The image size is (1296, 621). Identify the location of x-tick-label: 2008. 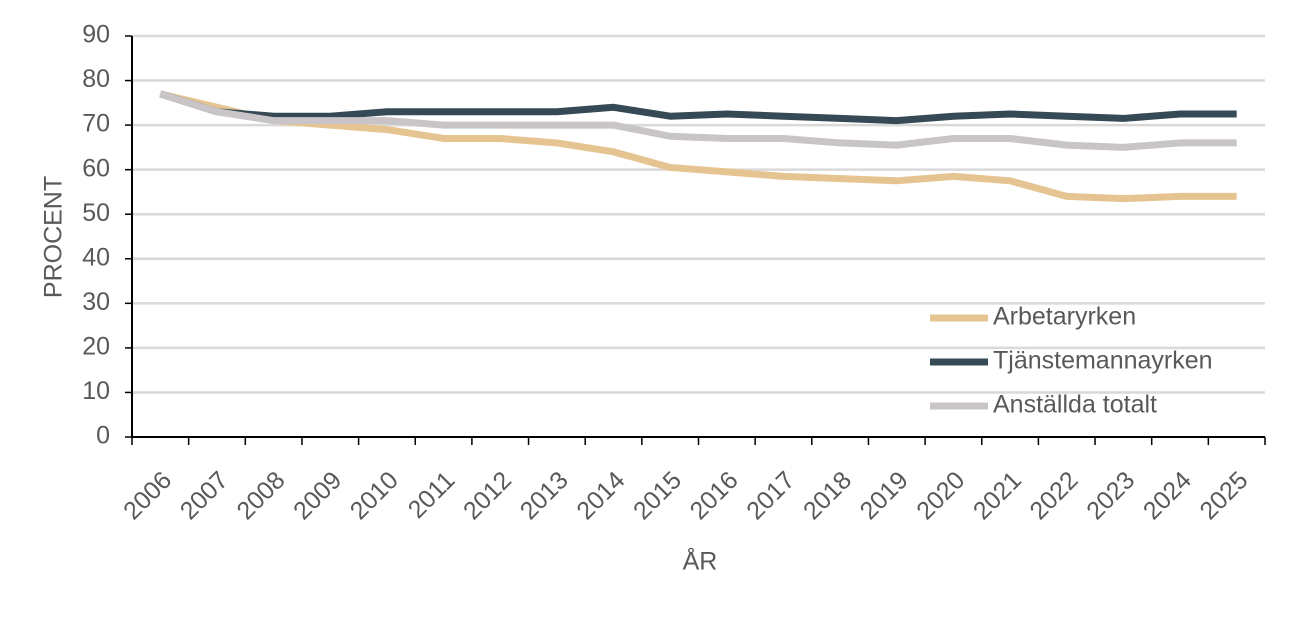
(260, 495).